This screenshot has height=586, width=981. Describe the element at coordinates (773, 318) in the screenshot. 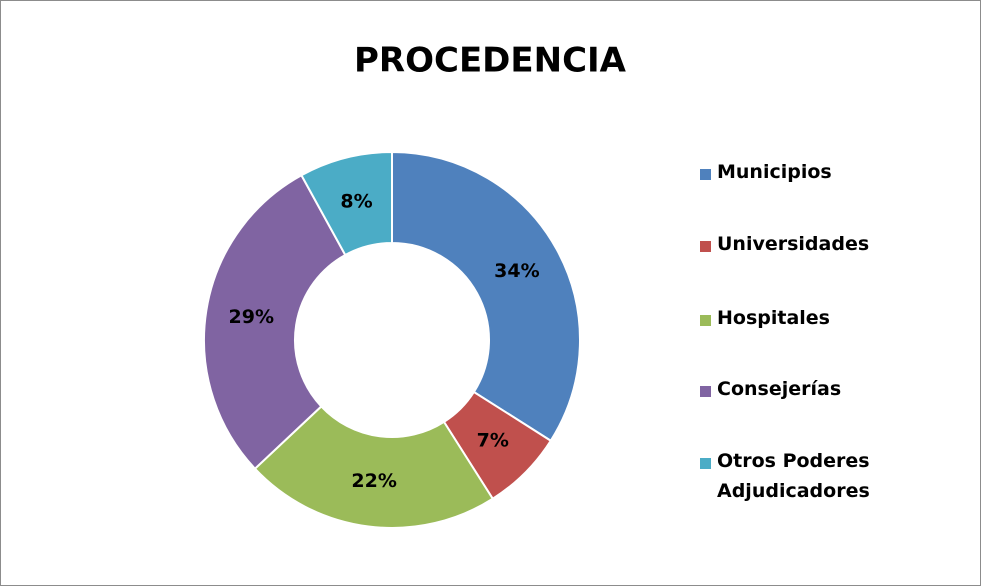

I see `legend-label: Hospitales` at that location.